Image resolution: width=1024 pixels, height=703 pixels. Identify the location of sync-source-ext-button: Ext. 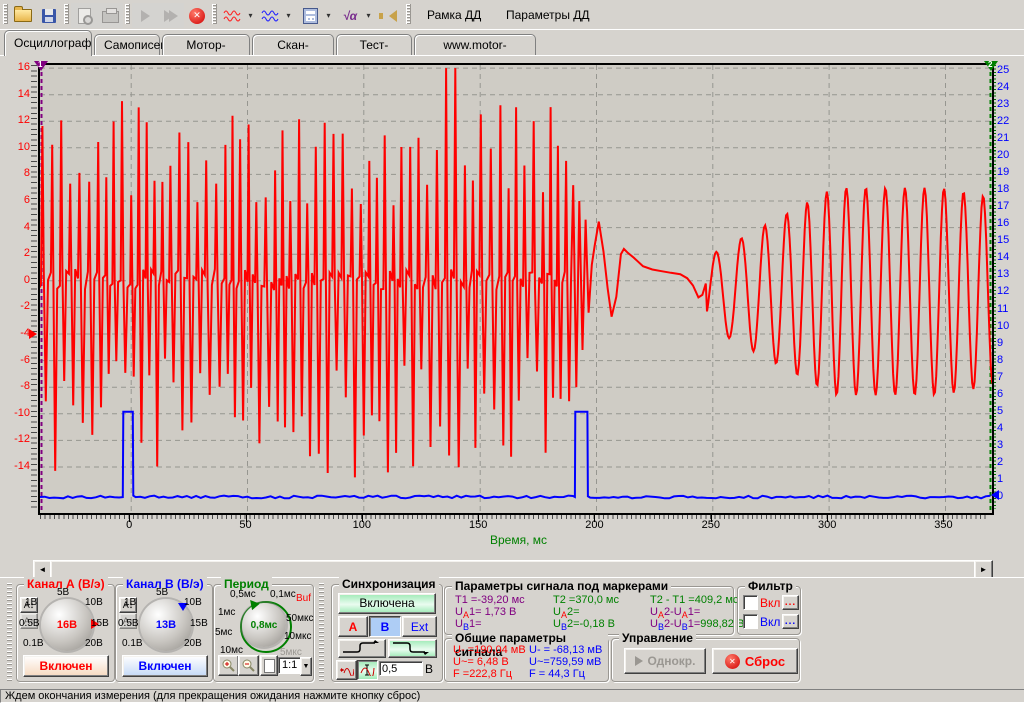
(419, 626).